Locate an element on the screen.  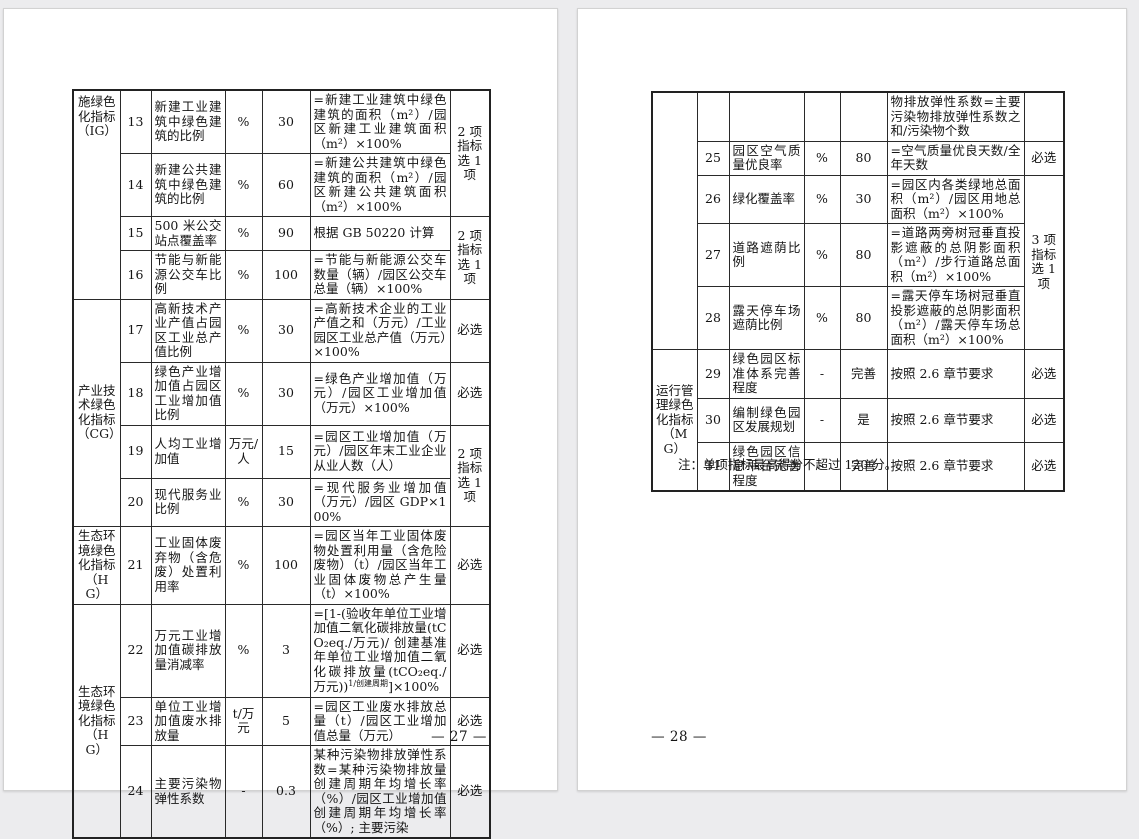
page-number: — 28 — is located at coordinates (679, 737).